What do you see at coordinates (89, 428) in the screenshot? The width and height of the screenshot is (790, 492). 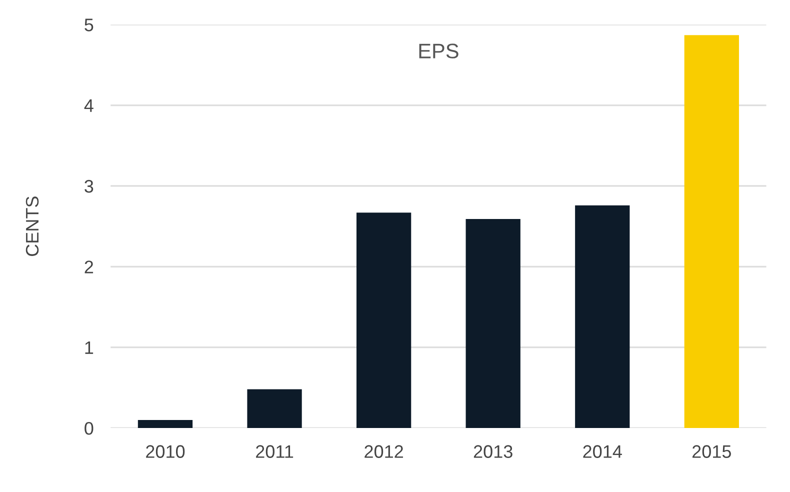 I see `y-tick-label: 0` at bounding box center [89, 428].